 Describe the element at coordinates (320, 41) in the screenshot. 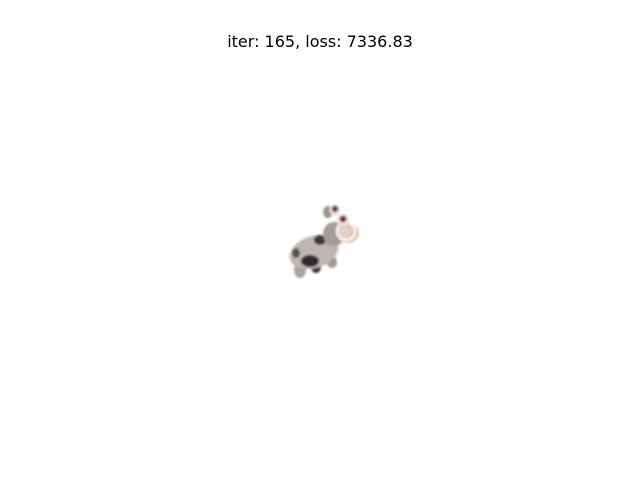

I see `plot-title: iter: 165, loss: 7336.83` at that location.